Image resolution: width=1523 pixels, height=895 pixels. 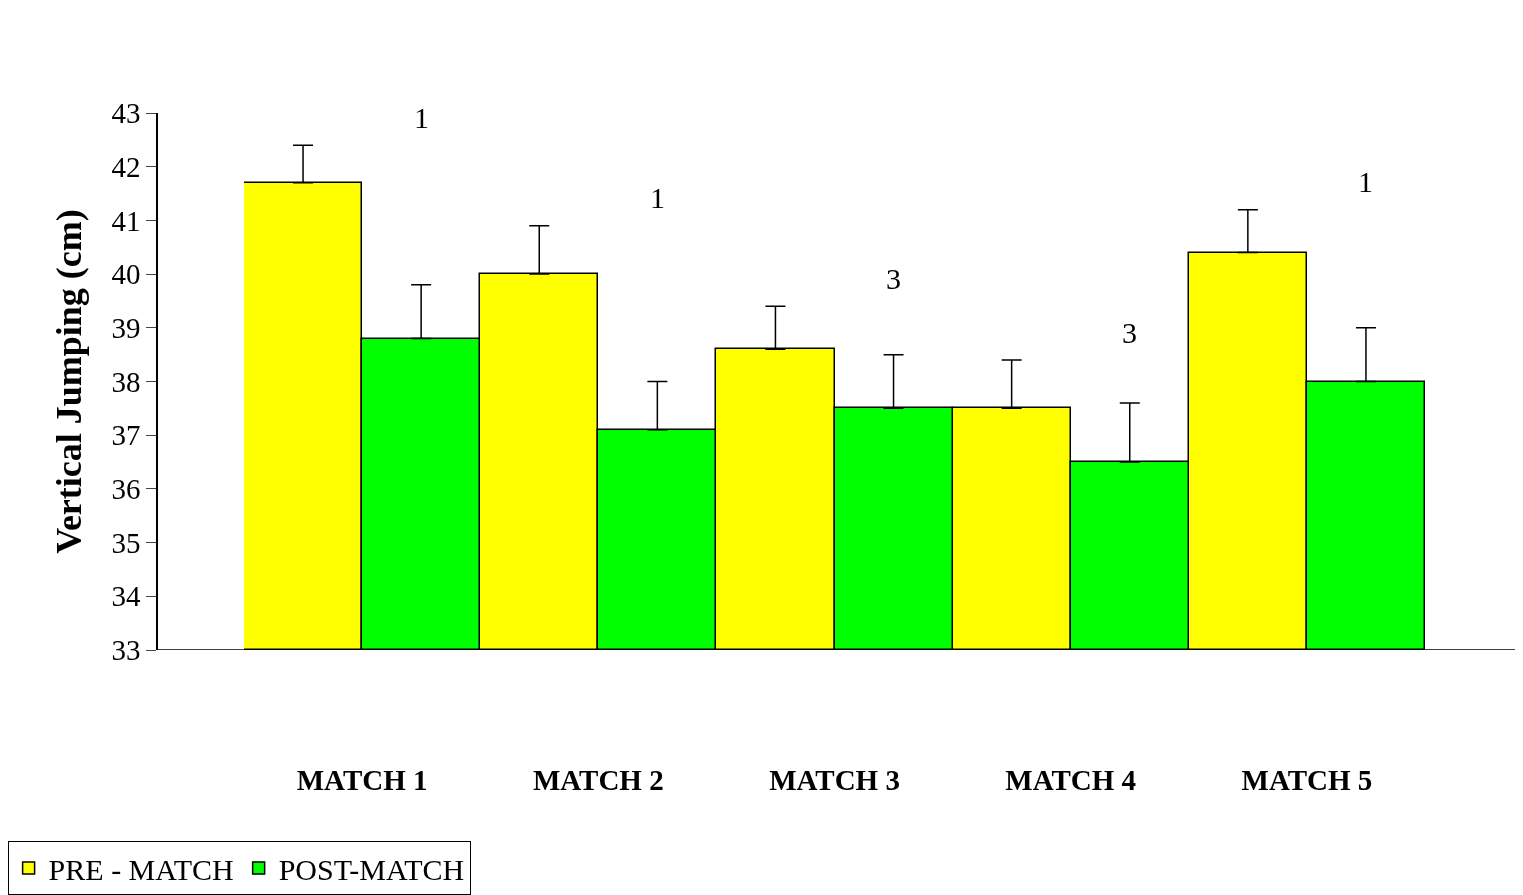 What do you see at coordinates (126, 542) in the screenshot?
I see `y-tick-label: 35` at bounding box center [126, 542].